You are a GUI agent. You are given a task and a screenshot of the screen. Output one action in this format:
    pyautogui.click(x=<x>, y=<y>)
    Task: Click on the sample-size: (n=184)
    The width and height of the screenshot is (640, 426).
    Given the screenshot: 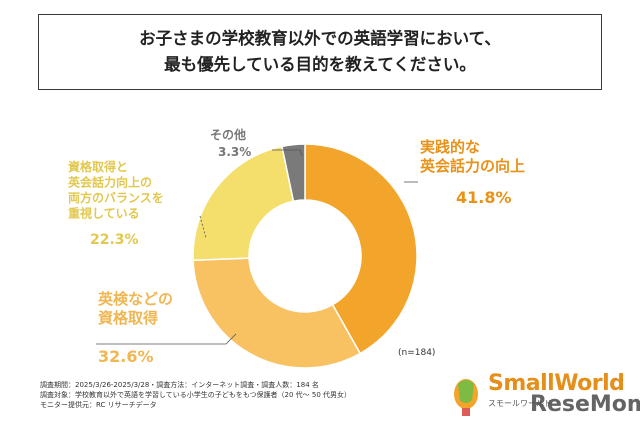 What is the action you would take?
    pyautogui.click(x=417, y=353)
    